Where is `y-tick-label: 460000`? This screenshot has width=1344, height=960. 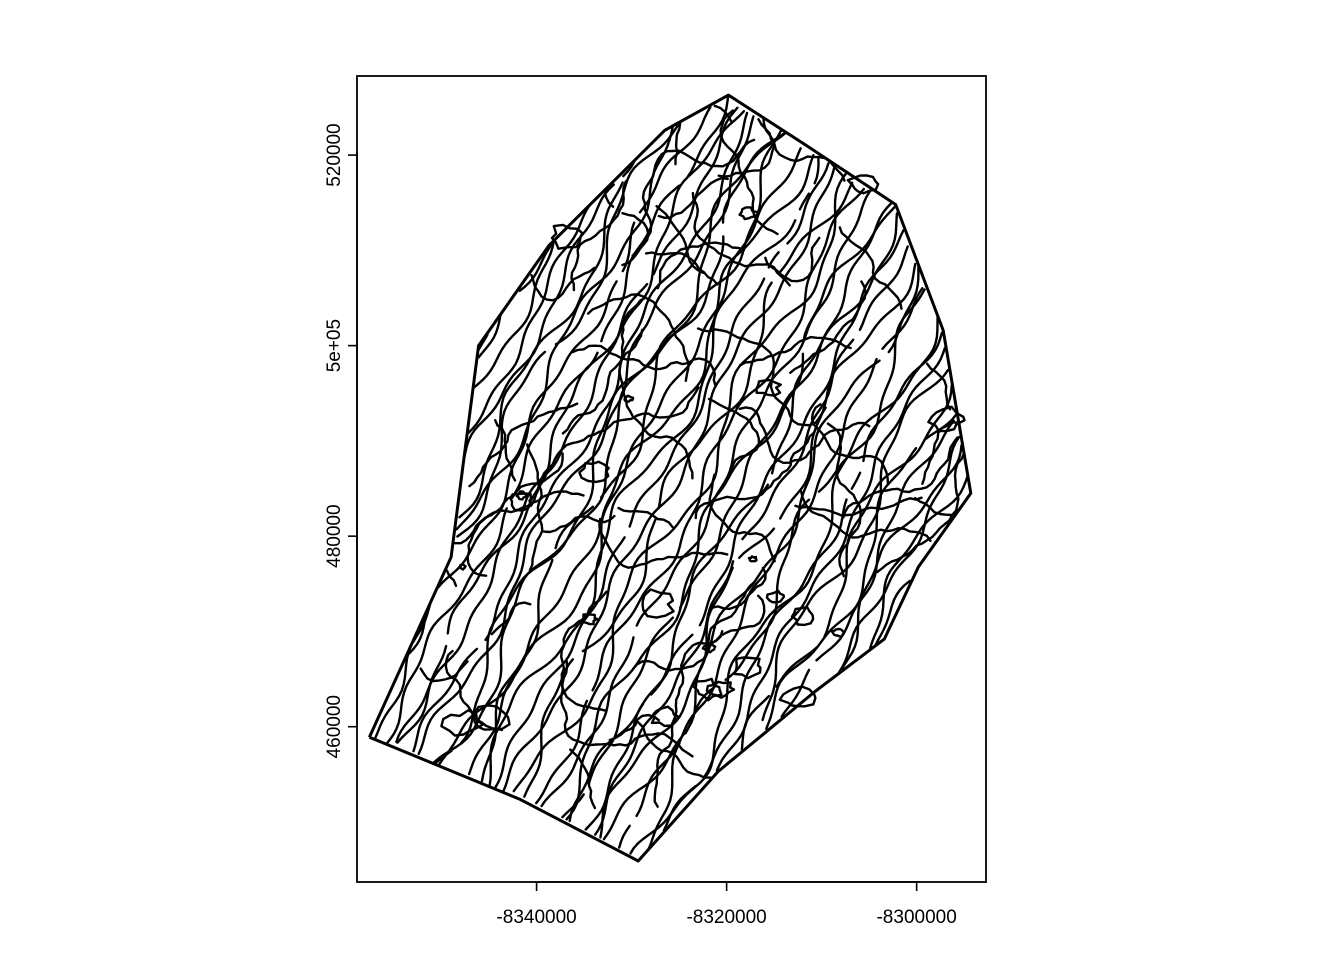
y-tick-label: 460000 is located at coordinates (334, 726).